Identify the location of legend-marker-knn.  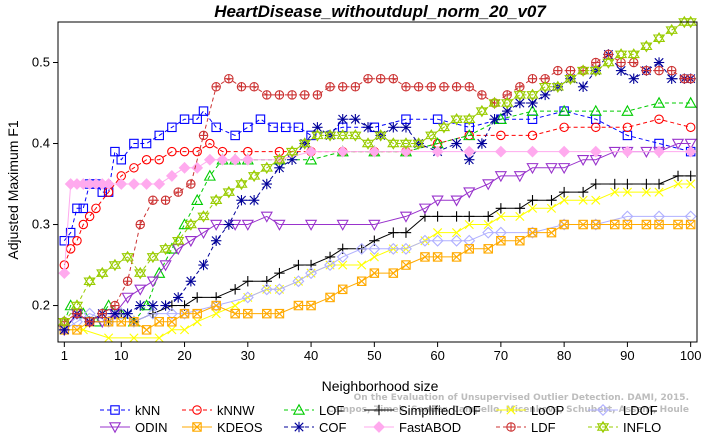
(115, 410).